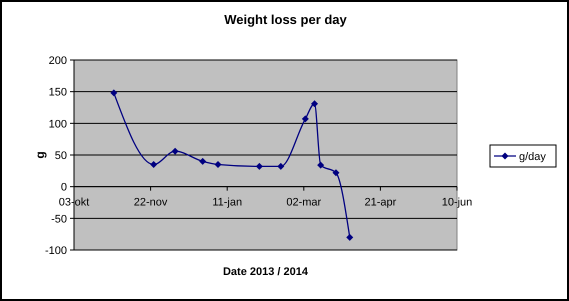 The height and width of the screenshot is (301, 569). I want to click on x-tick-label: 11-jan, so click(227, 202).